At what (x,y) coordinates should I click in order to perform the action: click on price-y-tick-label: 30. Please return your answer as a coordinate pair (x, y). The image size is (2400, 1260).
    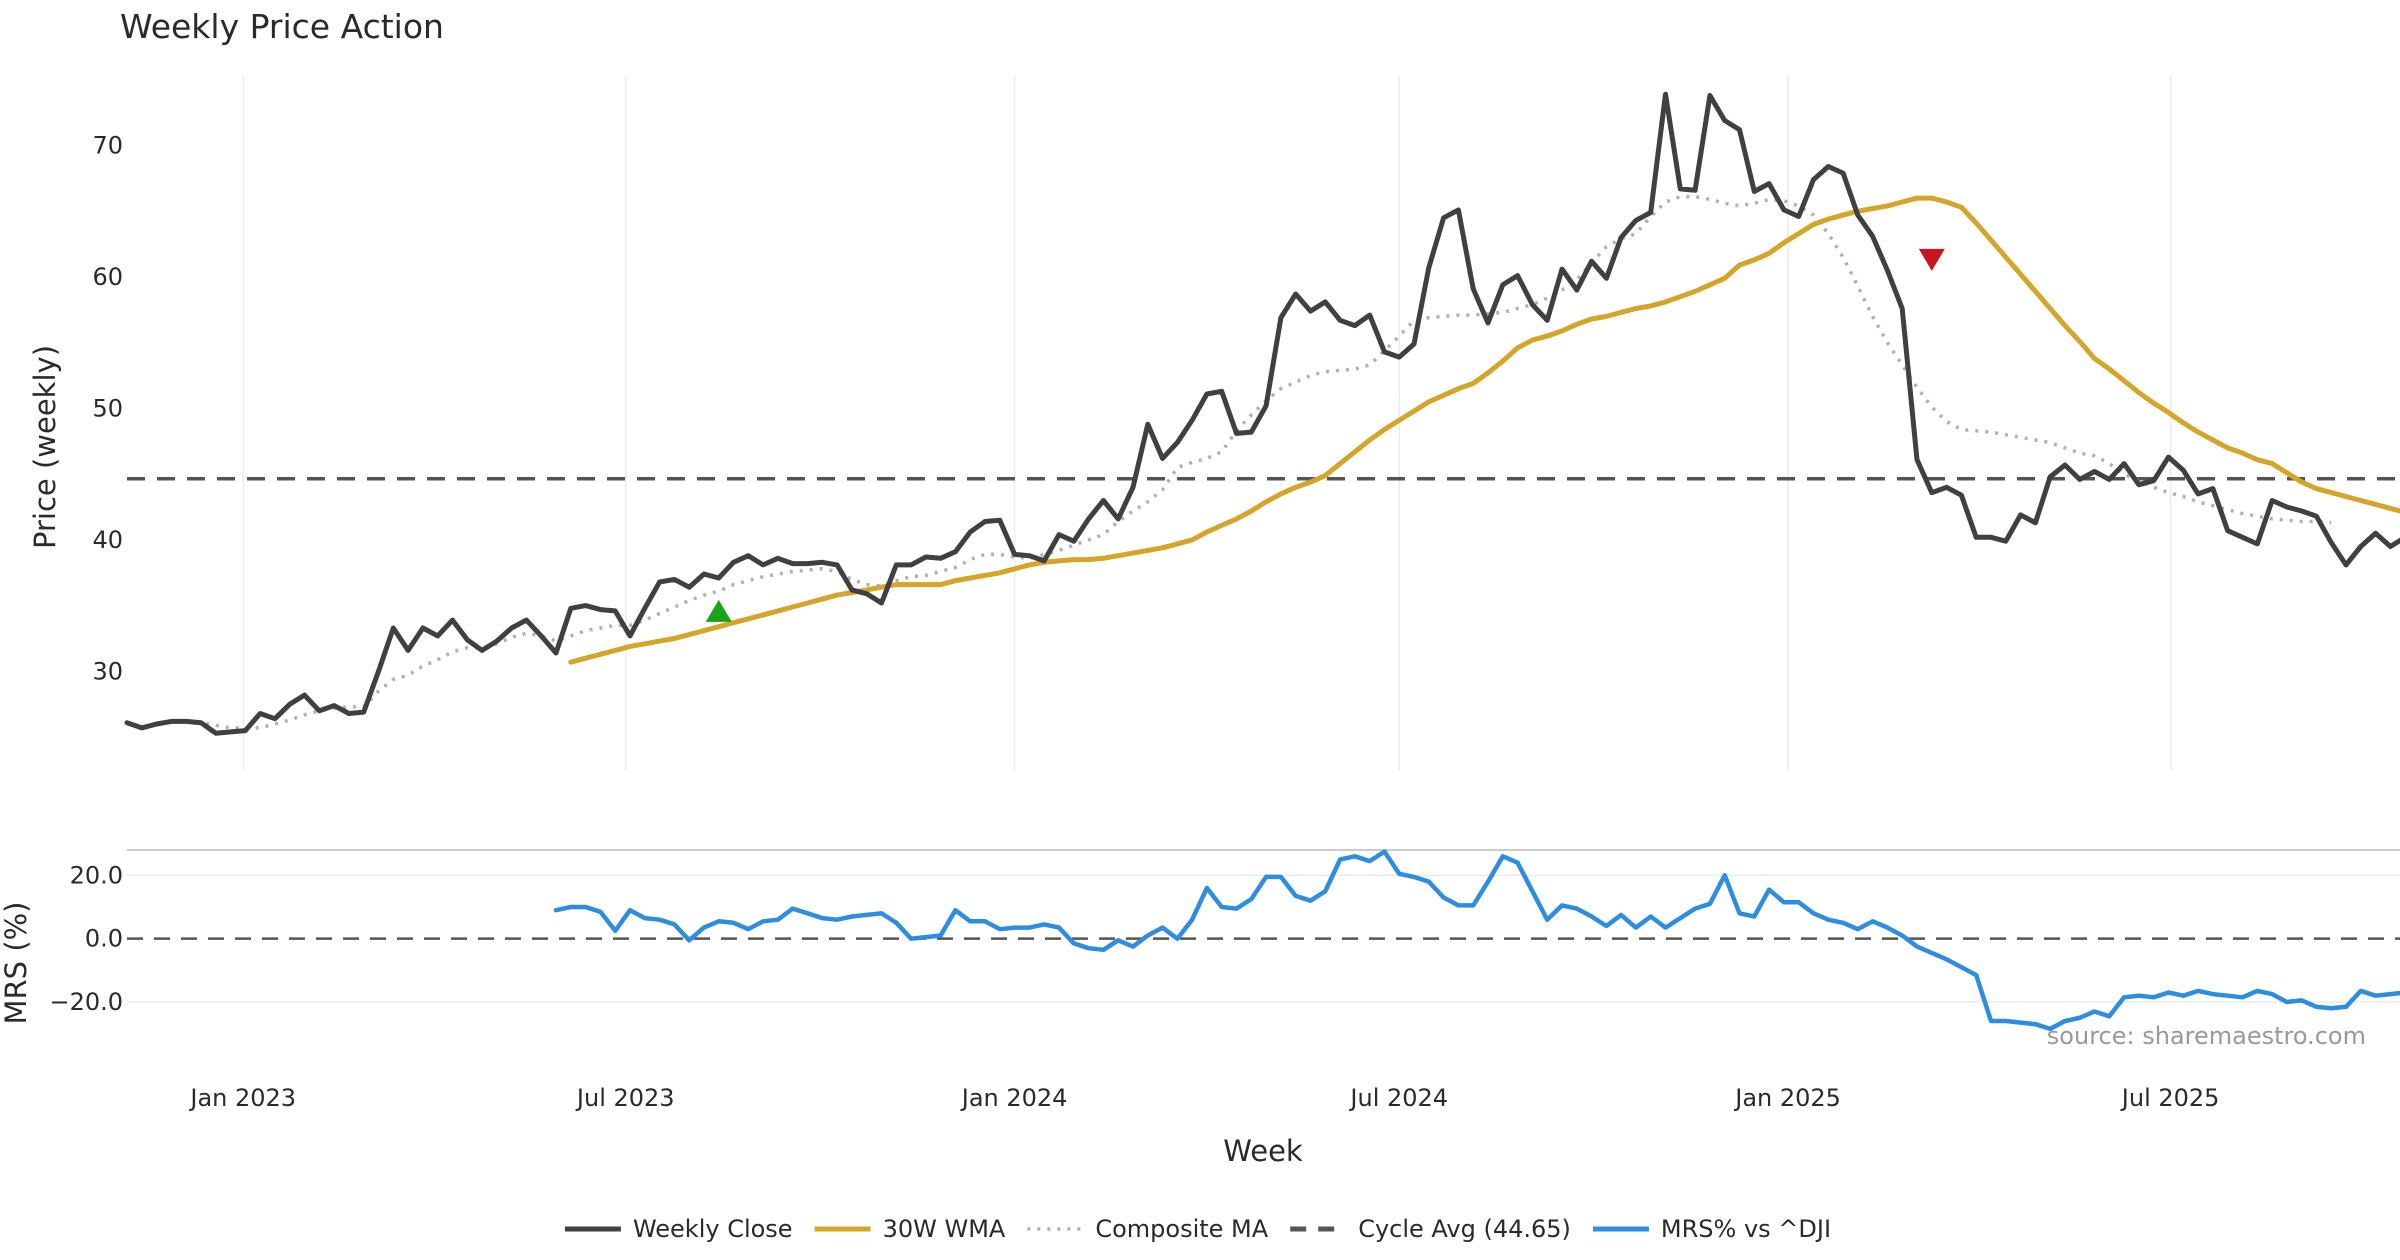
    Looking at the image, I should click on (107, 671).